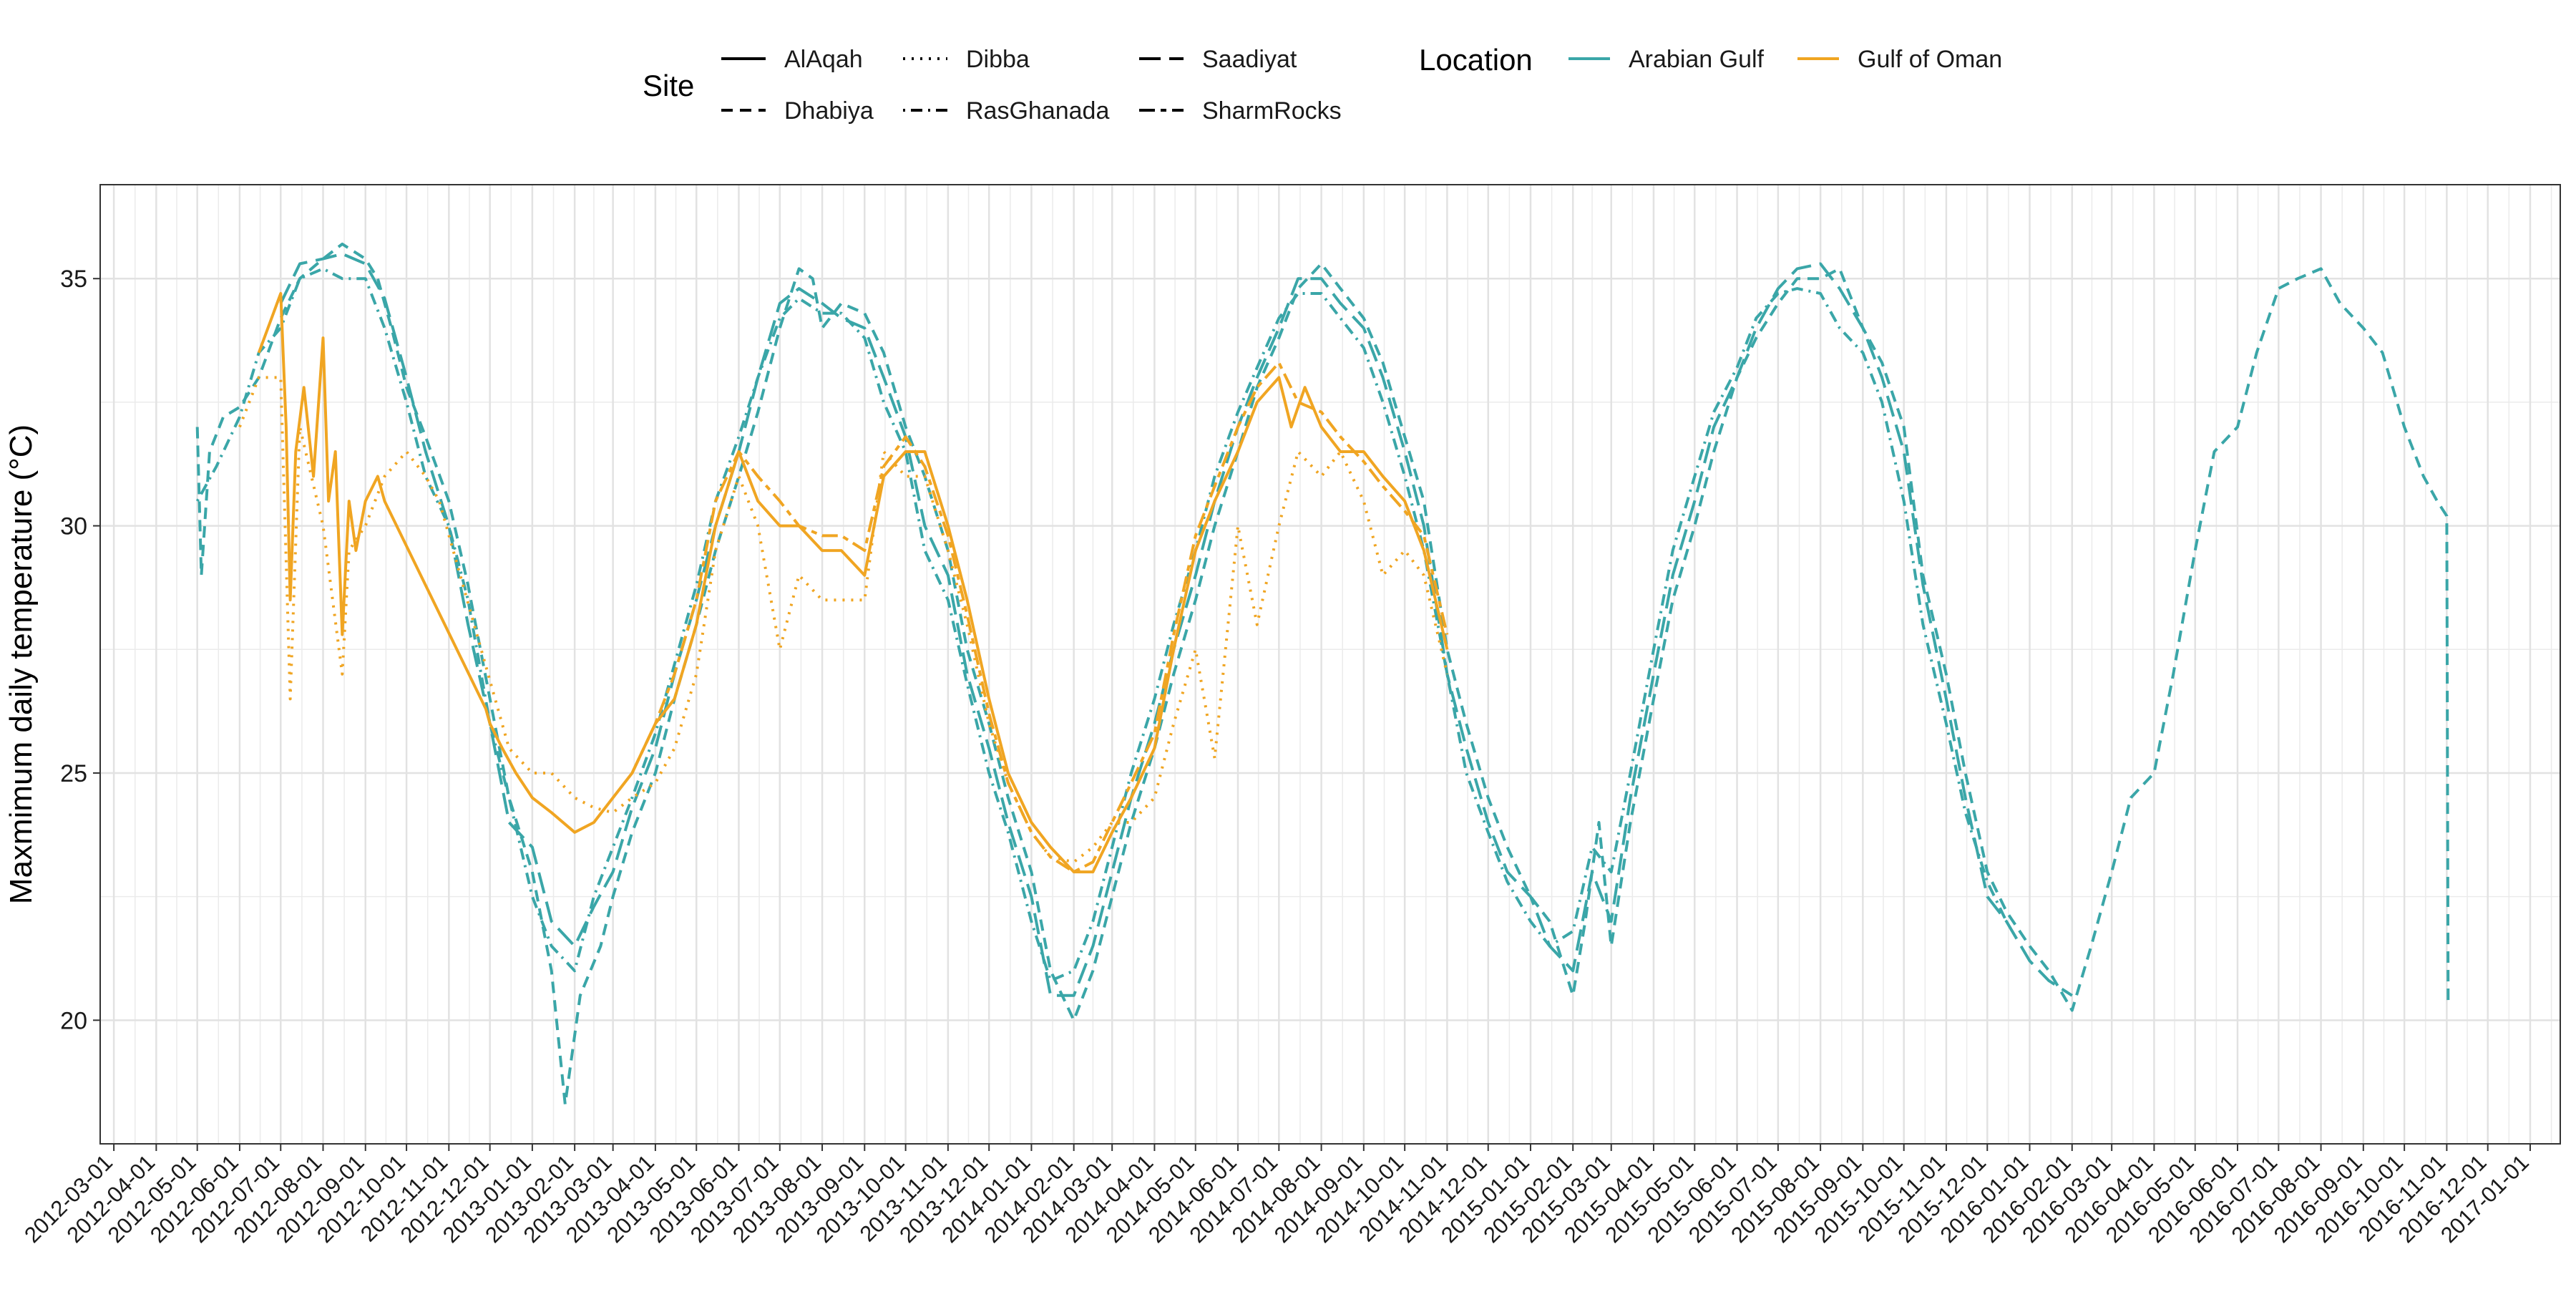  I want to click on legend-label-dhabiya: Dhabiya, so click(829, 111).